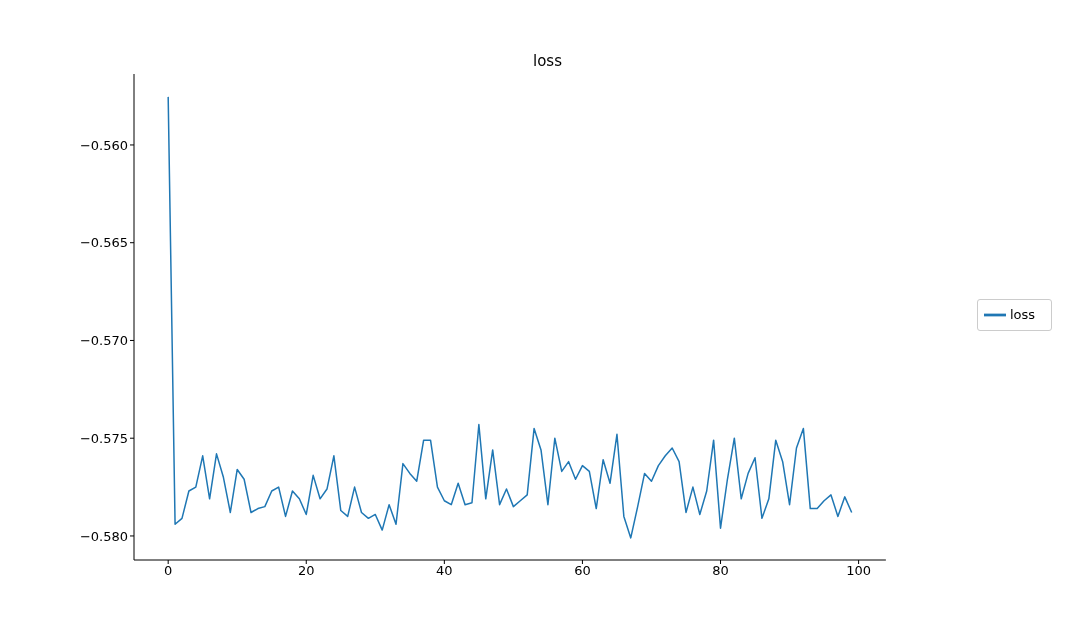 The height and width of the screenshot is (629, 1068). Describe the element at coordinates (306, 571) in the screenshot. I see `x-tick-label: 20` at that location.